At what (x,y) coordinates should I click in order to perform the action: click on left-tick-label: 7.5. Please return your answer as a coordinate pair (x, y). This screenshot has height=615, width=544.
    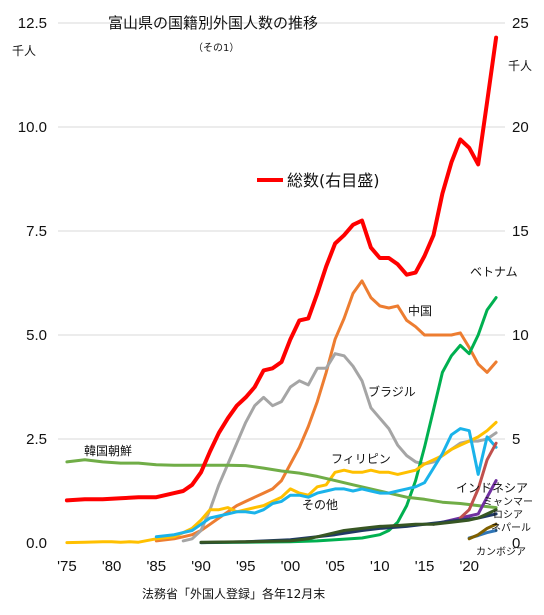
    Looking at the image, I should click on (36, 231).